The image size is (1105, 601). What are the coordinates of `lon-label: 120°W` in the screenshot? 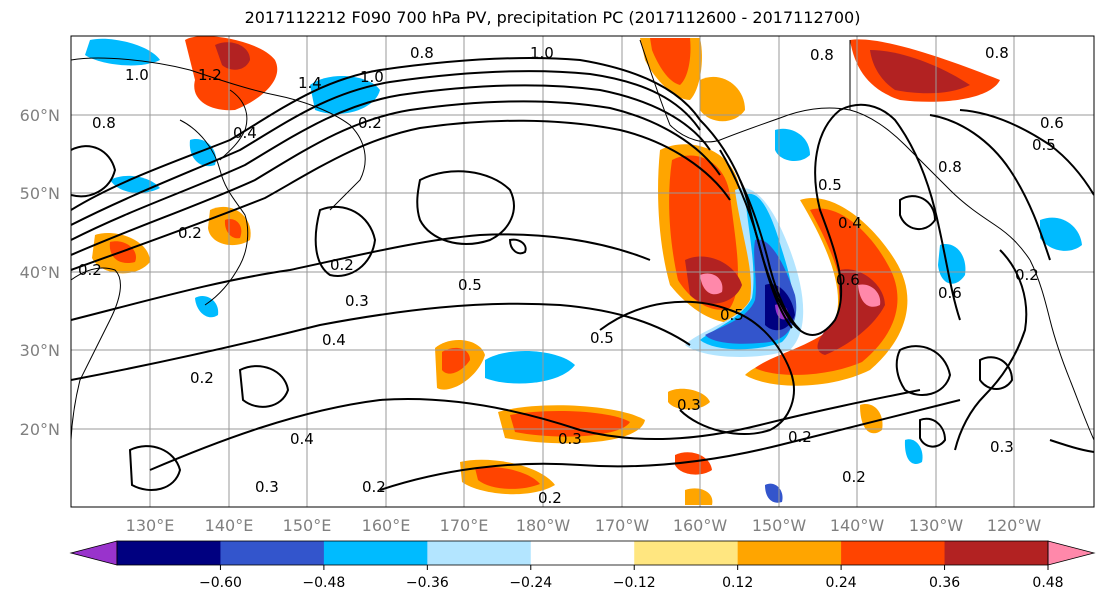 It's located at (1014, 525).